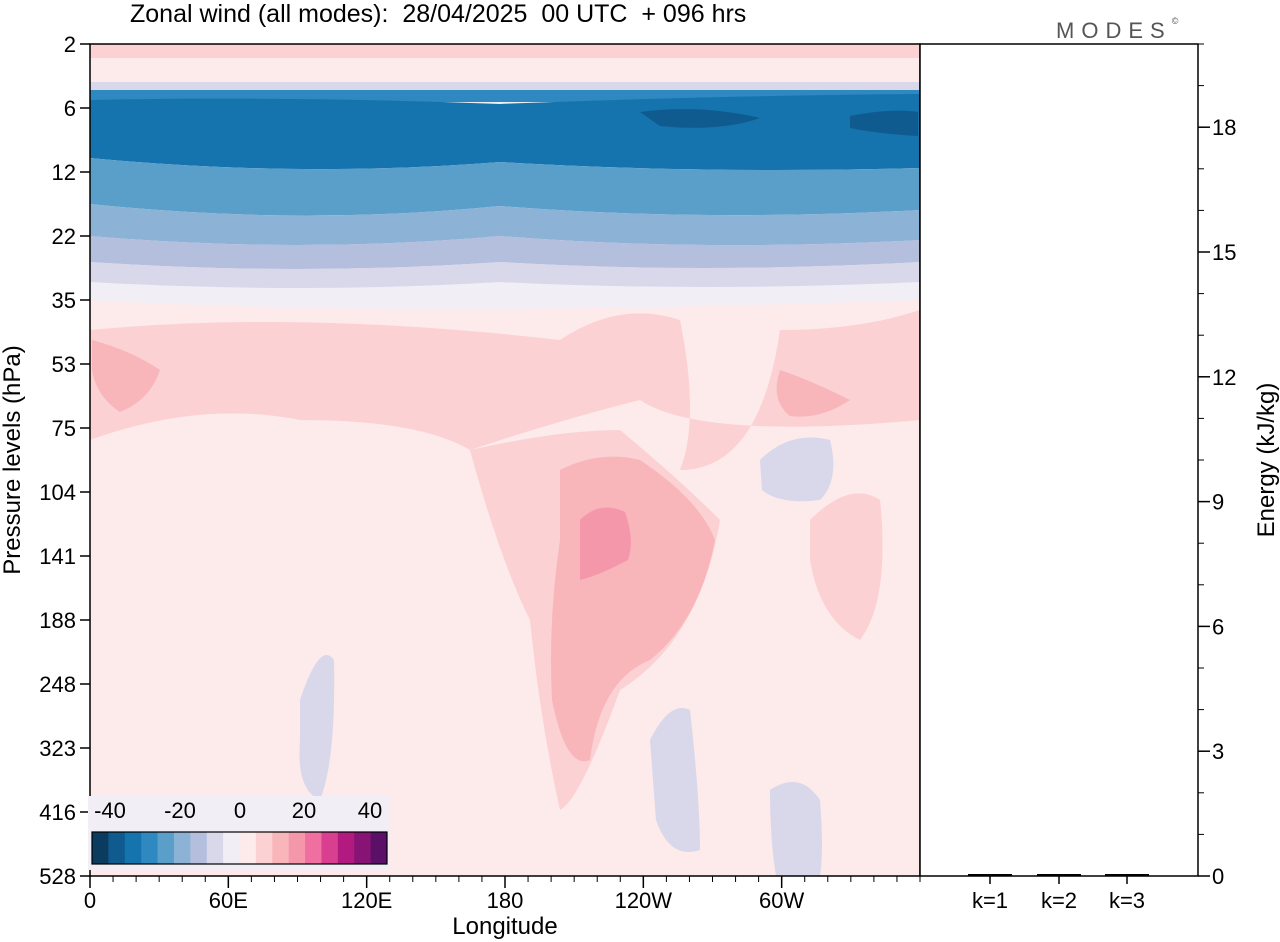 Image resolution: width=1280 pixels, height=942 pixels. I want to click on y-tick-label: 12, so click(64, 172).